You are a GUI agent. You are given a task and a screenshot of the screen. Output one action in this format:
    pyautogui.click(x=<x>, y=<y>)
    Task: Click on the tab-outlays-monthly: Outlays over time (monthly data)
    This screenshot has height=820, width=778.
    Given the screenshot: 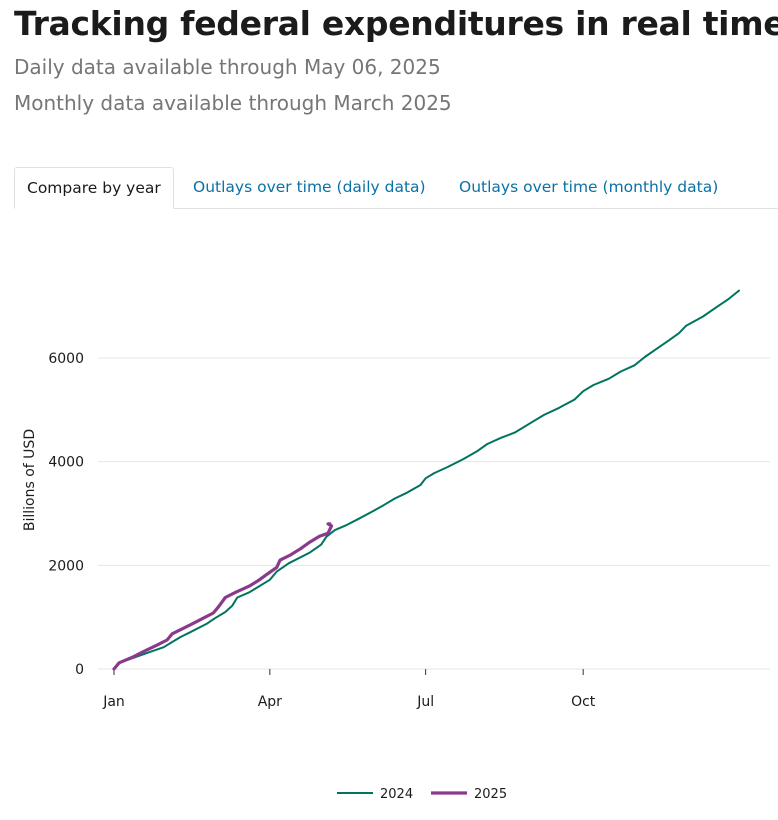 What is the action you would take?
    pyautogui.click(x=589, y=187)
    